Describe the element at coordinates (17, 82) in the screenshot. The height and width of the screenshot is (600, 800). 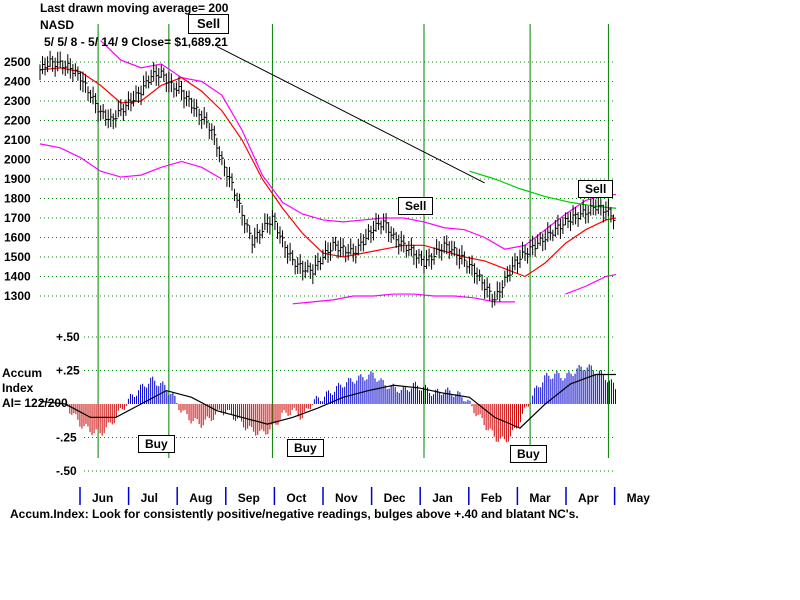
I see `price-tick-label: 2400` at that location.